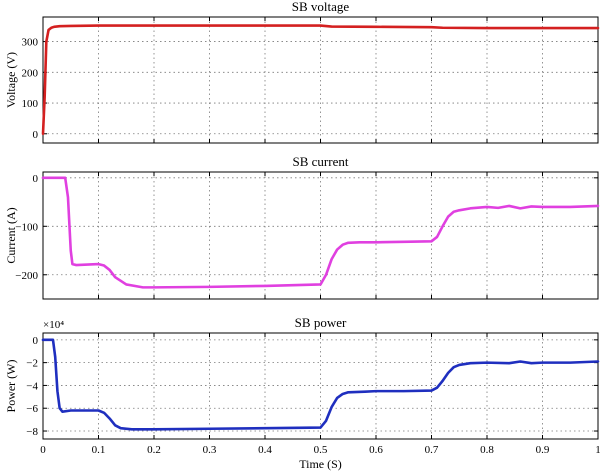  I want to click on y-axis-label: Voltage (V), so click(11, 80).